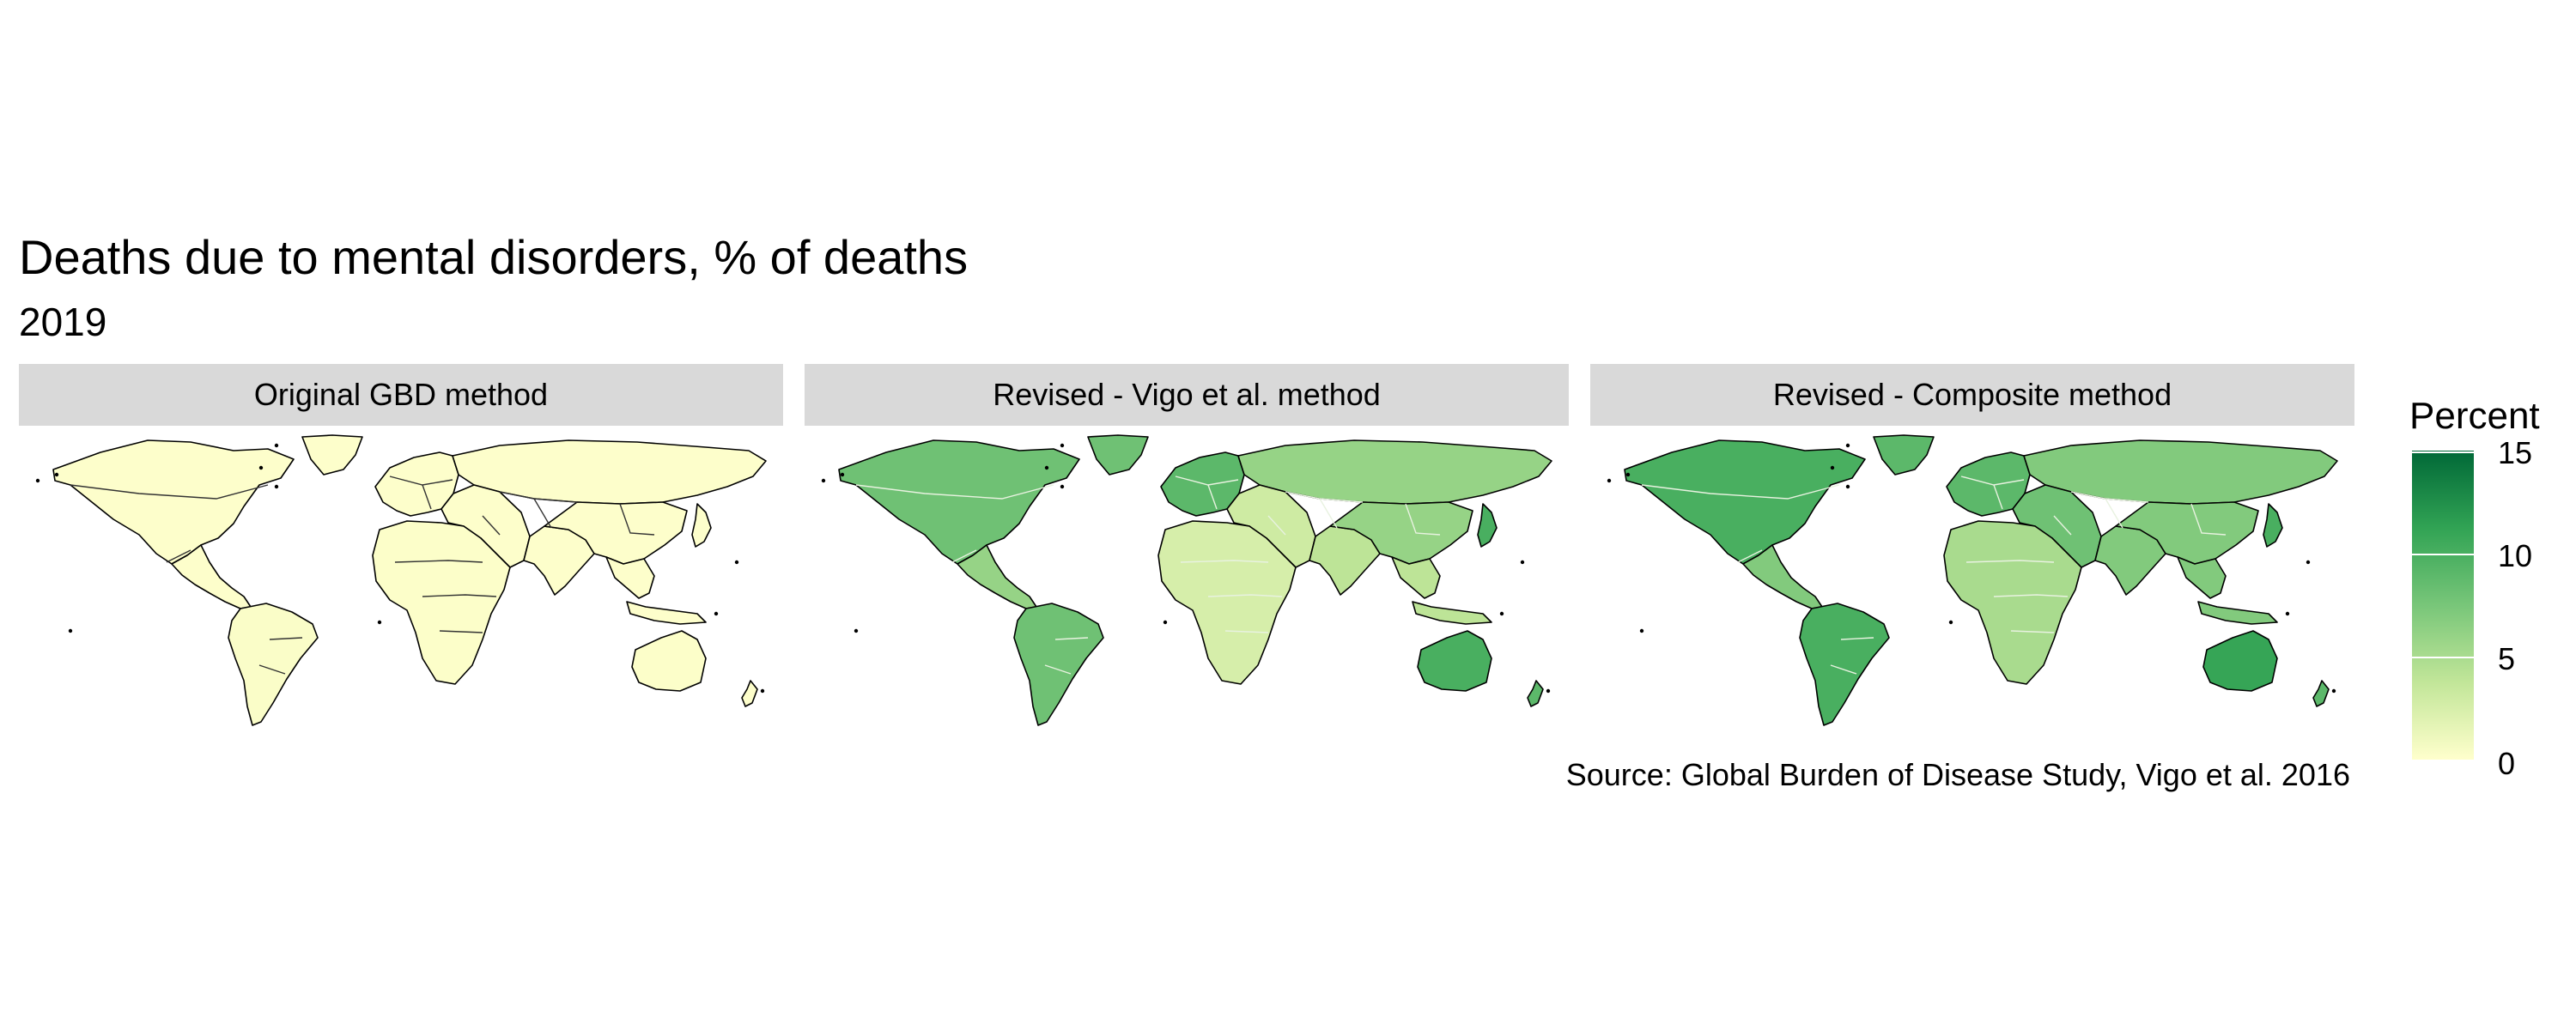  Describe the element at coordinates (1972, 581) in the screenshot. I see `map-panel-composite` at that location.